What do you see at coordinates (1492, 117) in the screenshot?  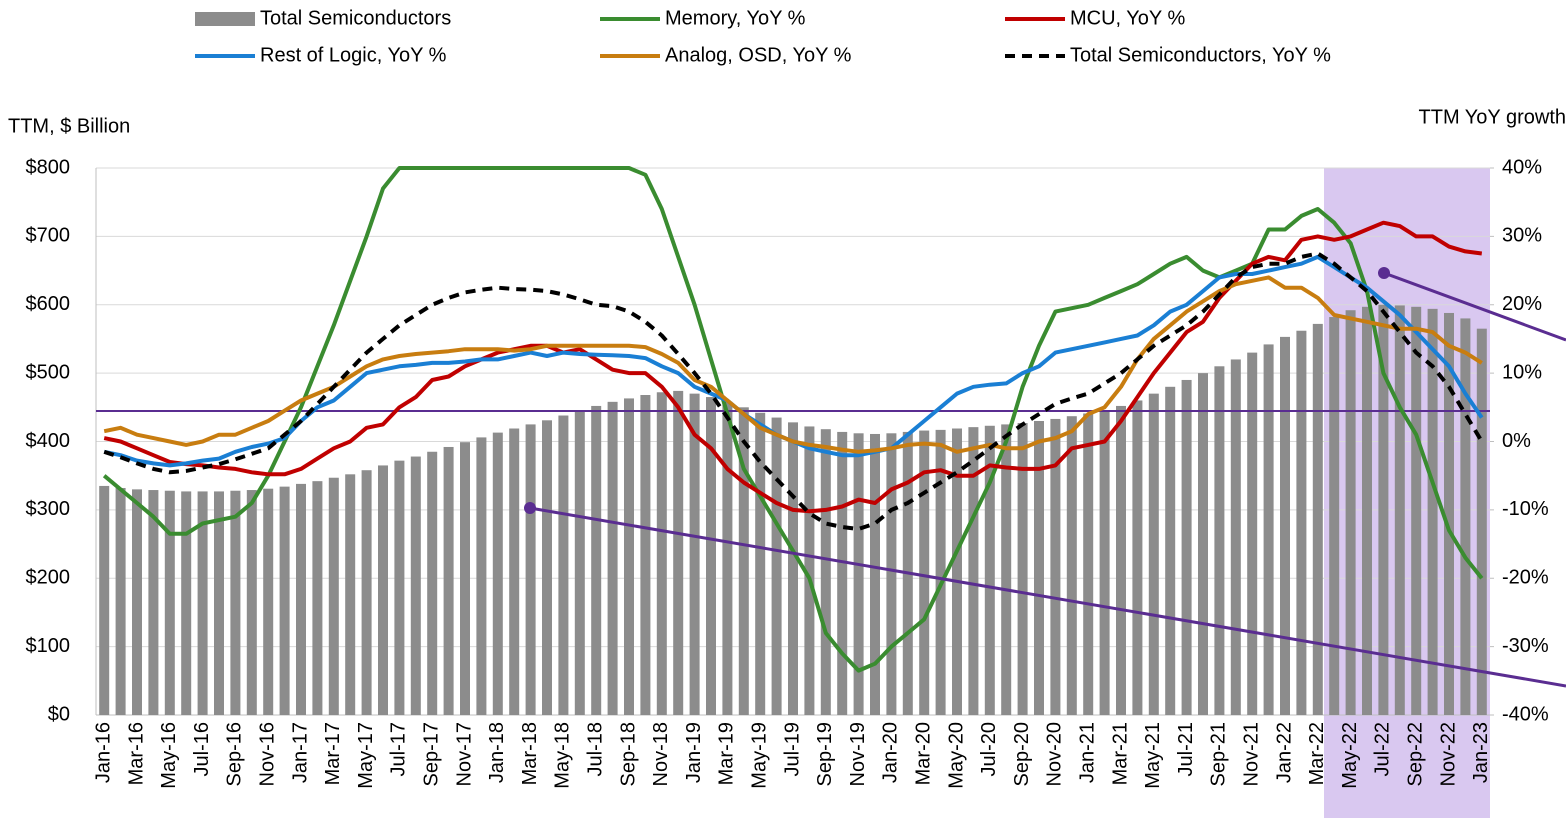 I see `y2-axis-title: TTM YoY growth` at bounding box center [1492, 117].